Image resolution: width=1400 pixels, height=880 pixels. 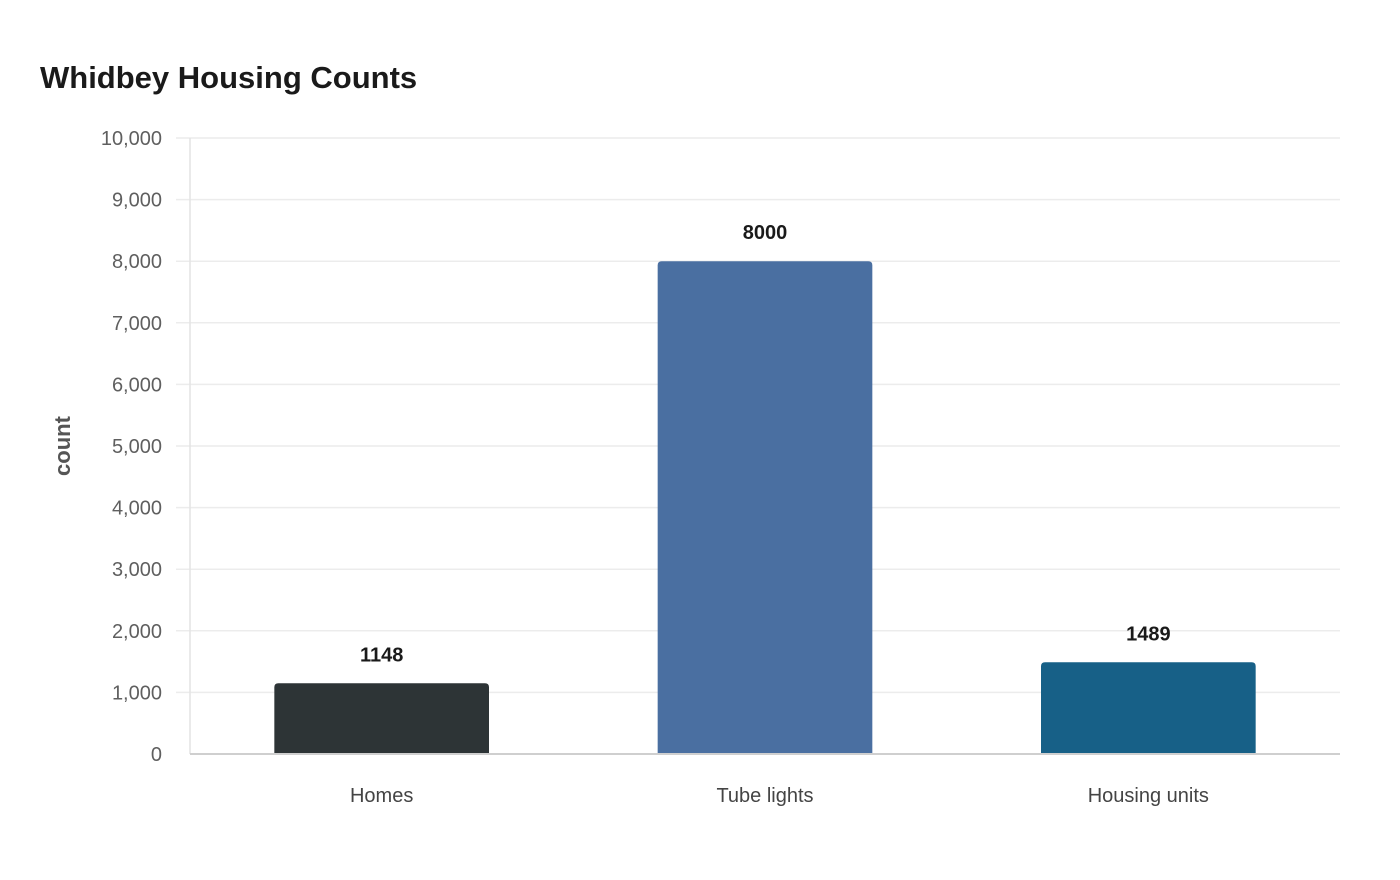 I want to click on y-tick-label: 6,000, so click(x=137, y=385).